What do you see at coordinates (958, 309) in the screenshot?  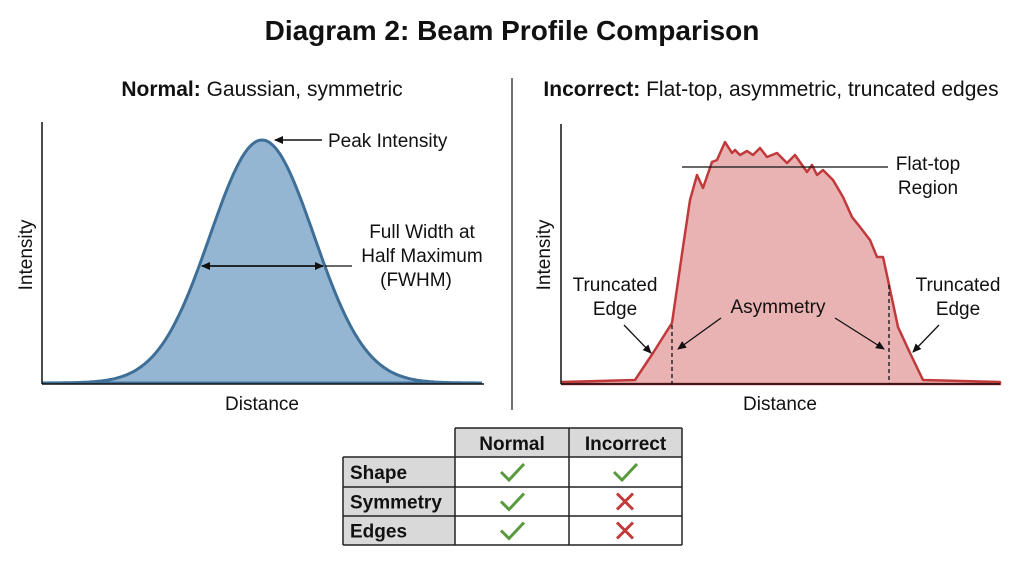 I see `right-edge-label-2: Edge` at bounding box center [958, 309].